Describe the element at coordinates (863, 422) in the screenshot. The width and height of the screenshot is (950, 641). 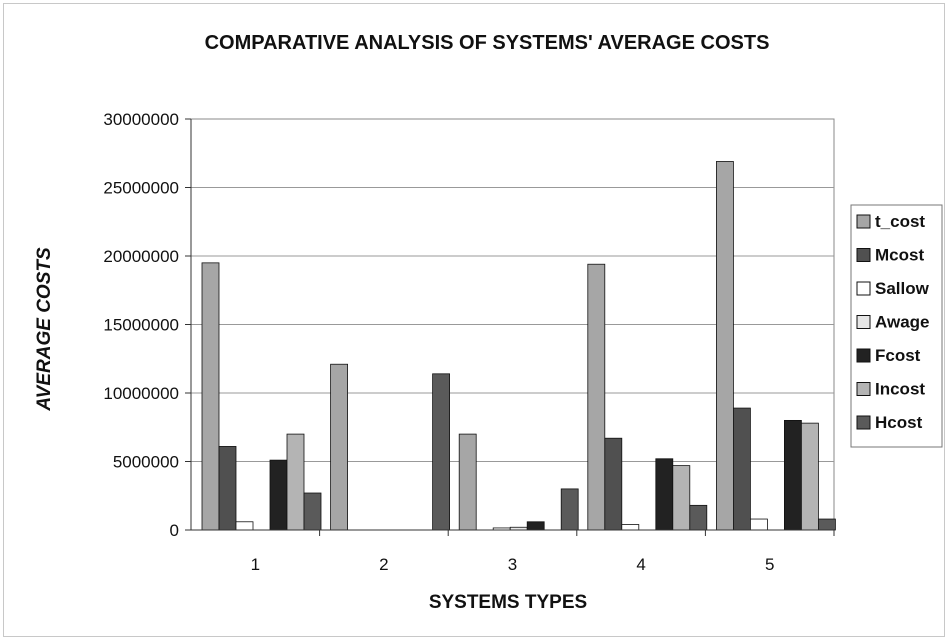
I see `legend-swatch-hcost` at that location.